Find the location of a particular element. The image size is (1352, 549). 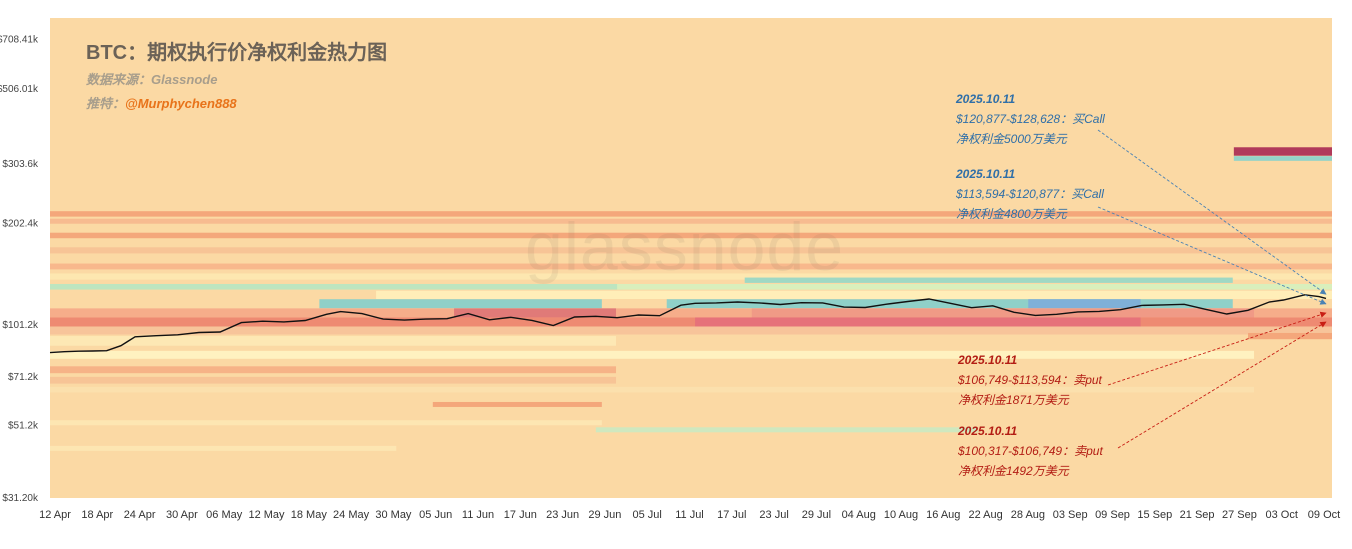

x-tick-label: 15 Sep is located at coordinates (1154, 515).